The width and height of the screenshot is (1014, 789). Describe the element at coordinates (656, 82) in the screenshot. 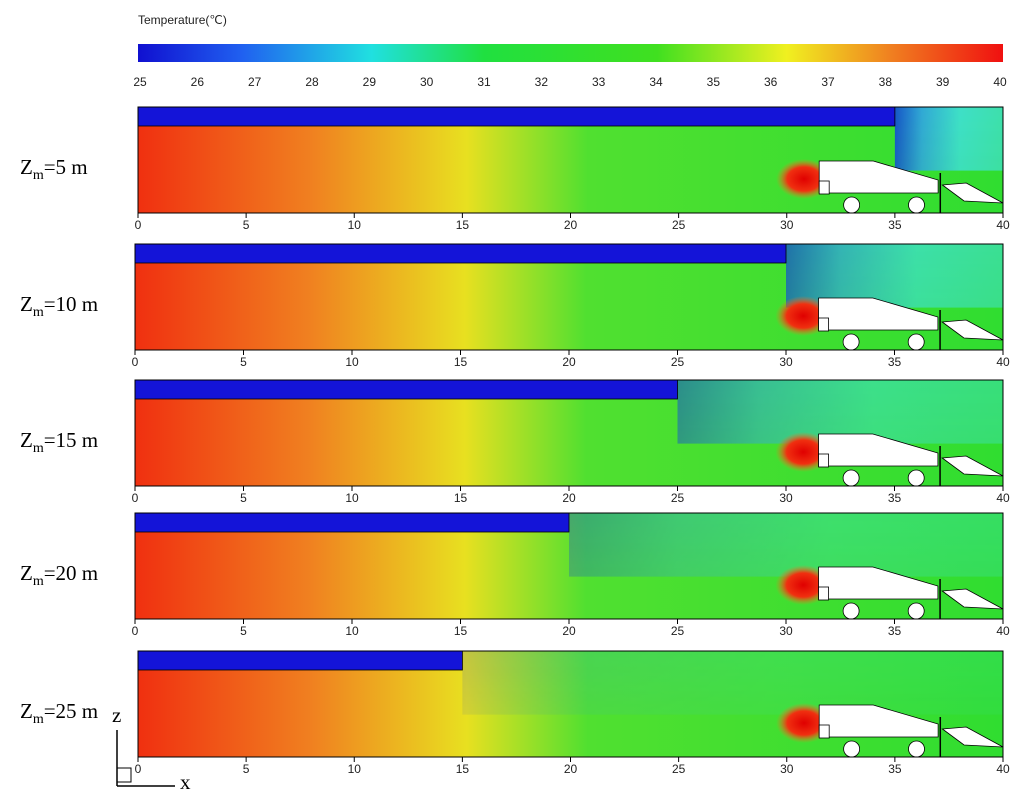

I see `colorbar-tick-label: 34` at that location.